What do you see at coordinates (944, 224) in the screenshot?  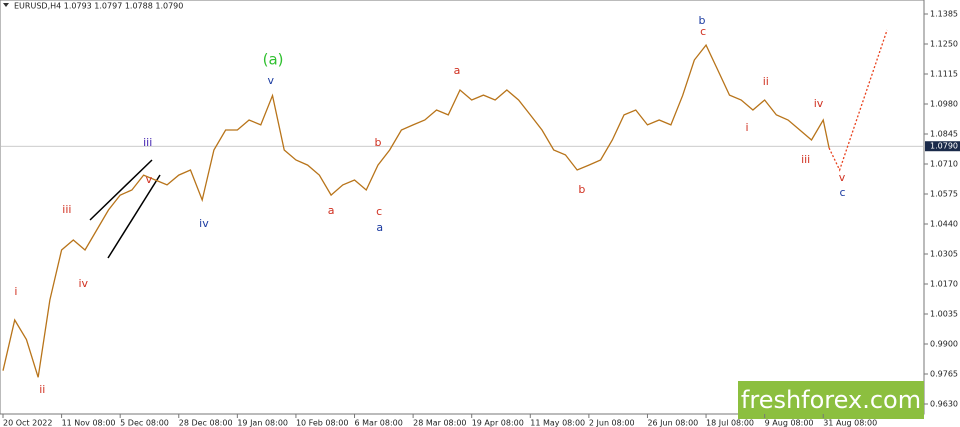 I see `y-tick-label: 1.0440` at bounding box center [944, 224].